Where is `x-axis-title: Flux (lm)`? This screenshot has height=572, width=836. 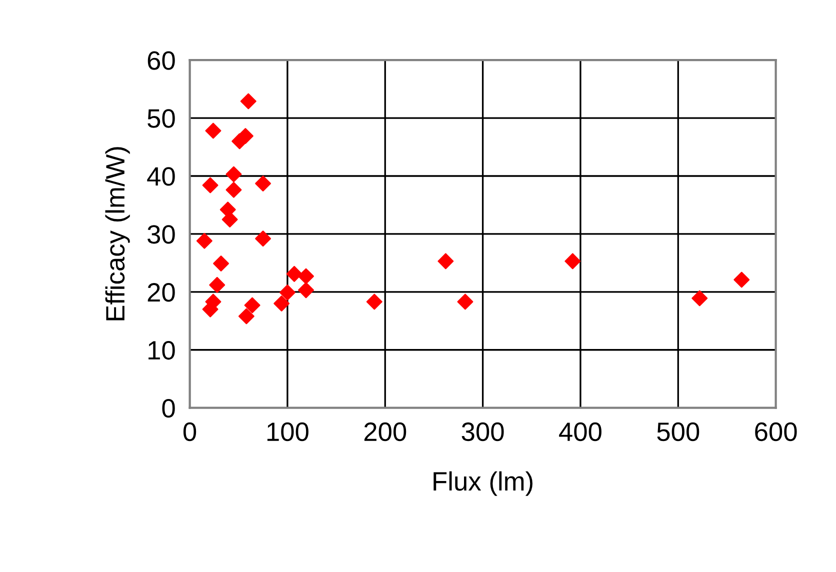 x-axis-title: Flux (lm) is located at coordinates (483, 483).